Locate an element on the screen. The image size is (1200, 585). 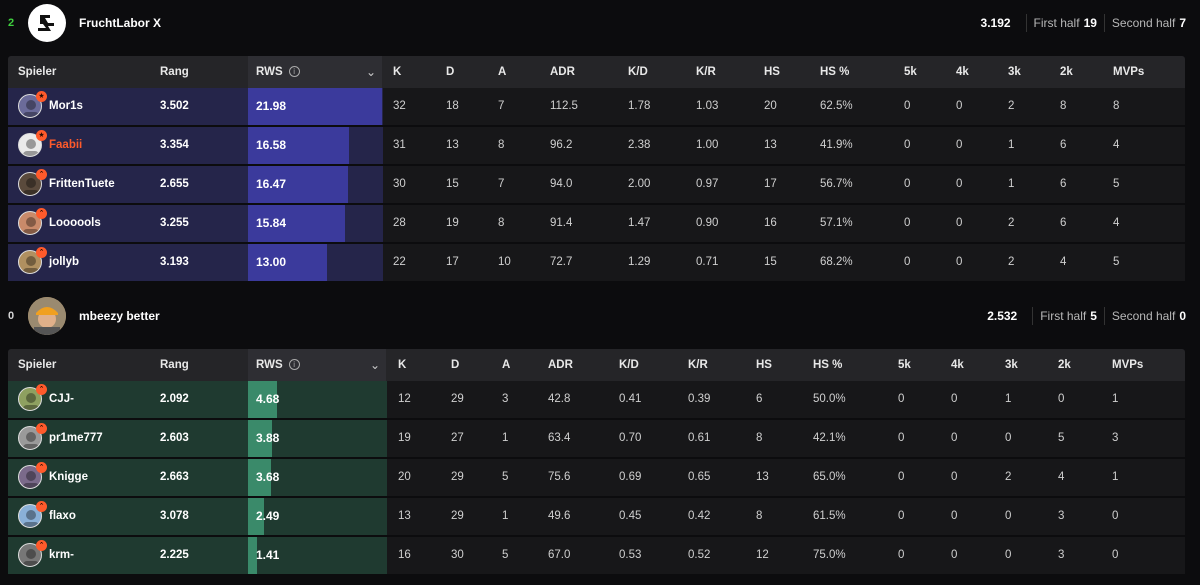
rws-bar is located at coordinates (315, 106).